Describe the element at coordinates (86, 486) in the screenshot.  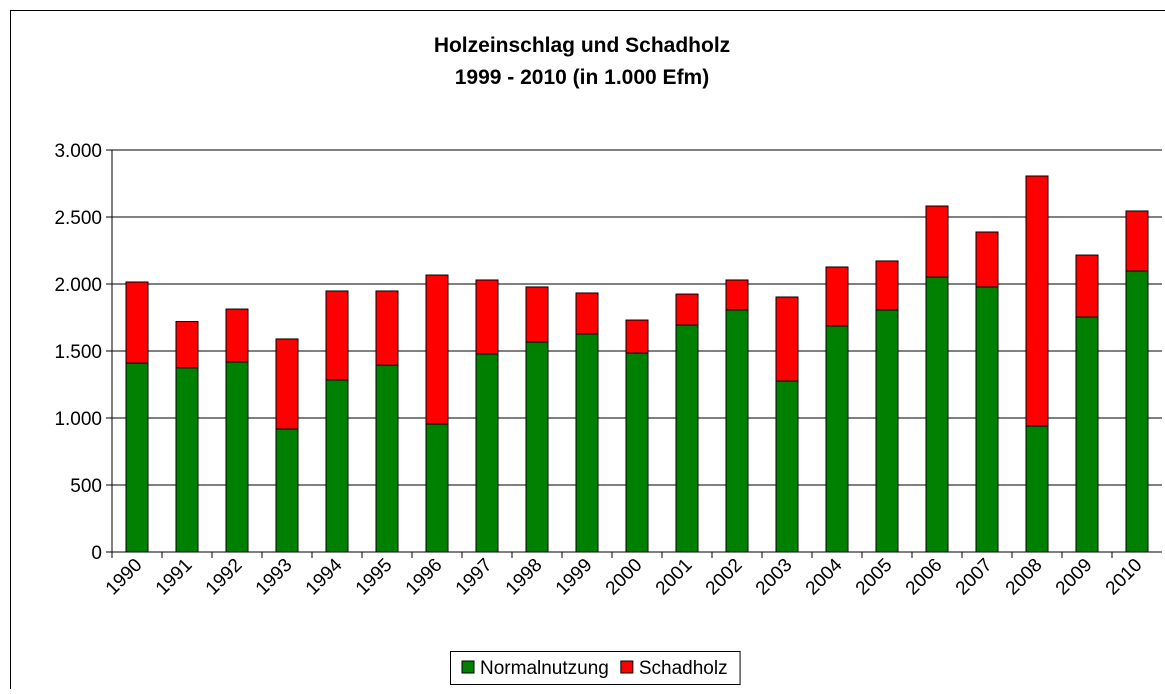
I see `y-tick-label: 500` at that location.